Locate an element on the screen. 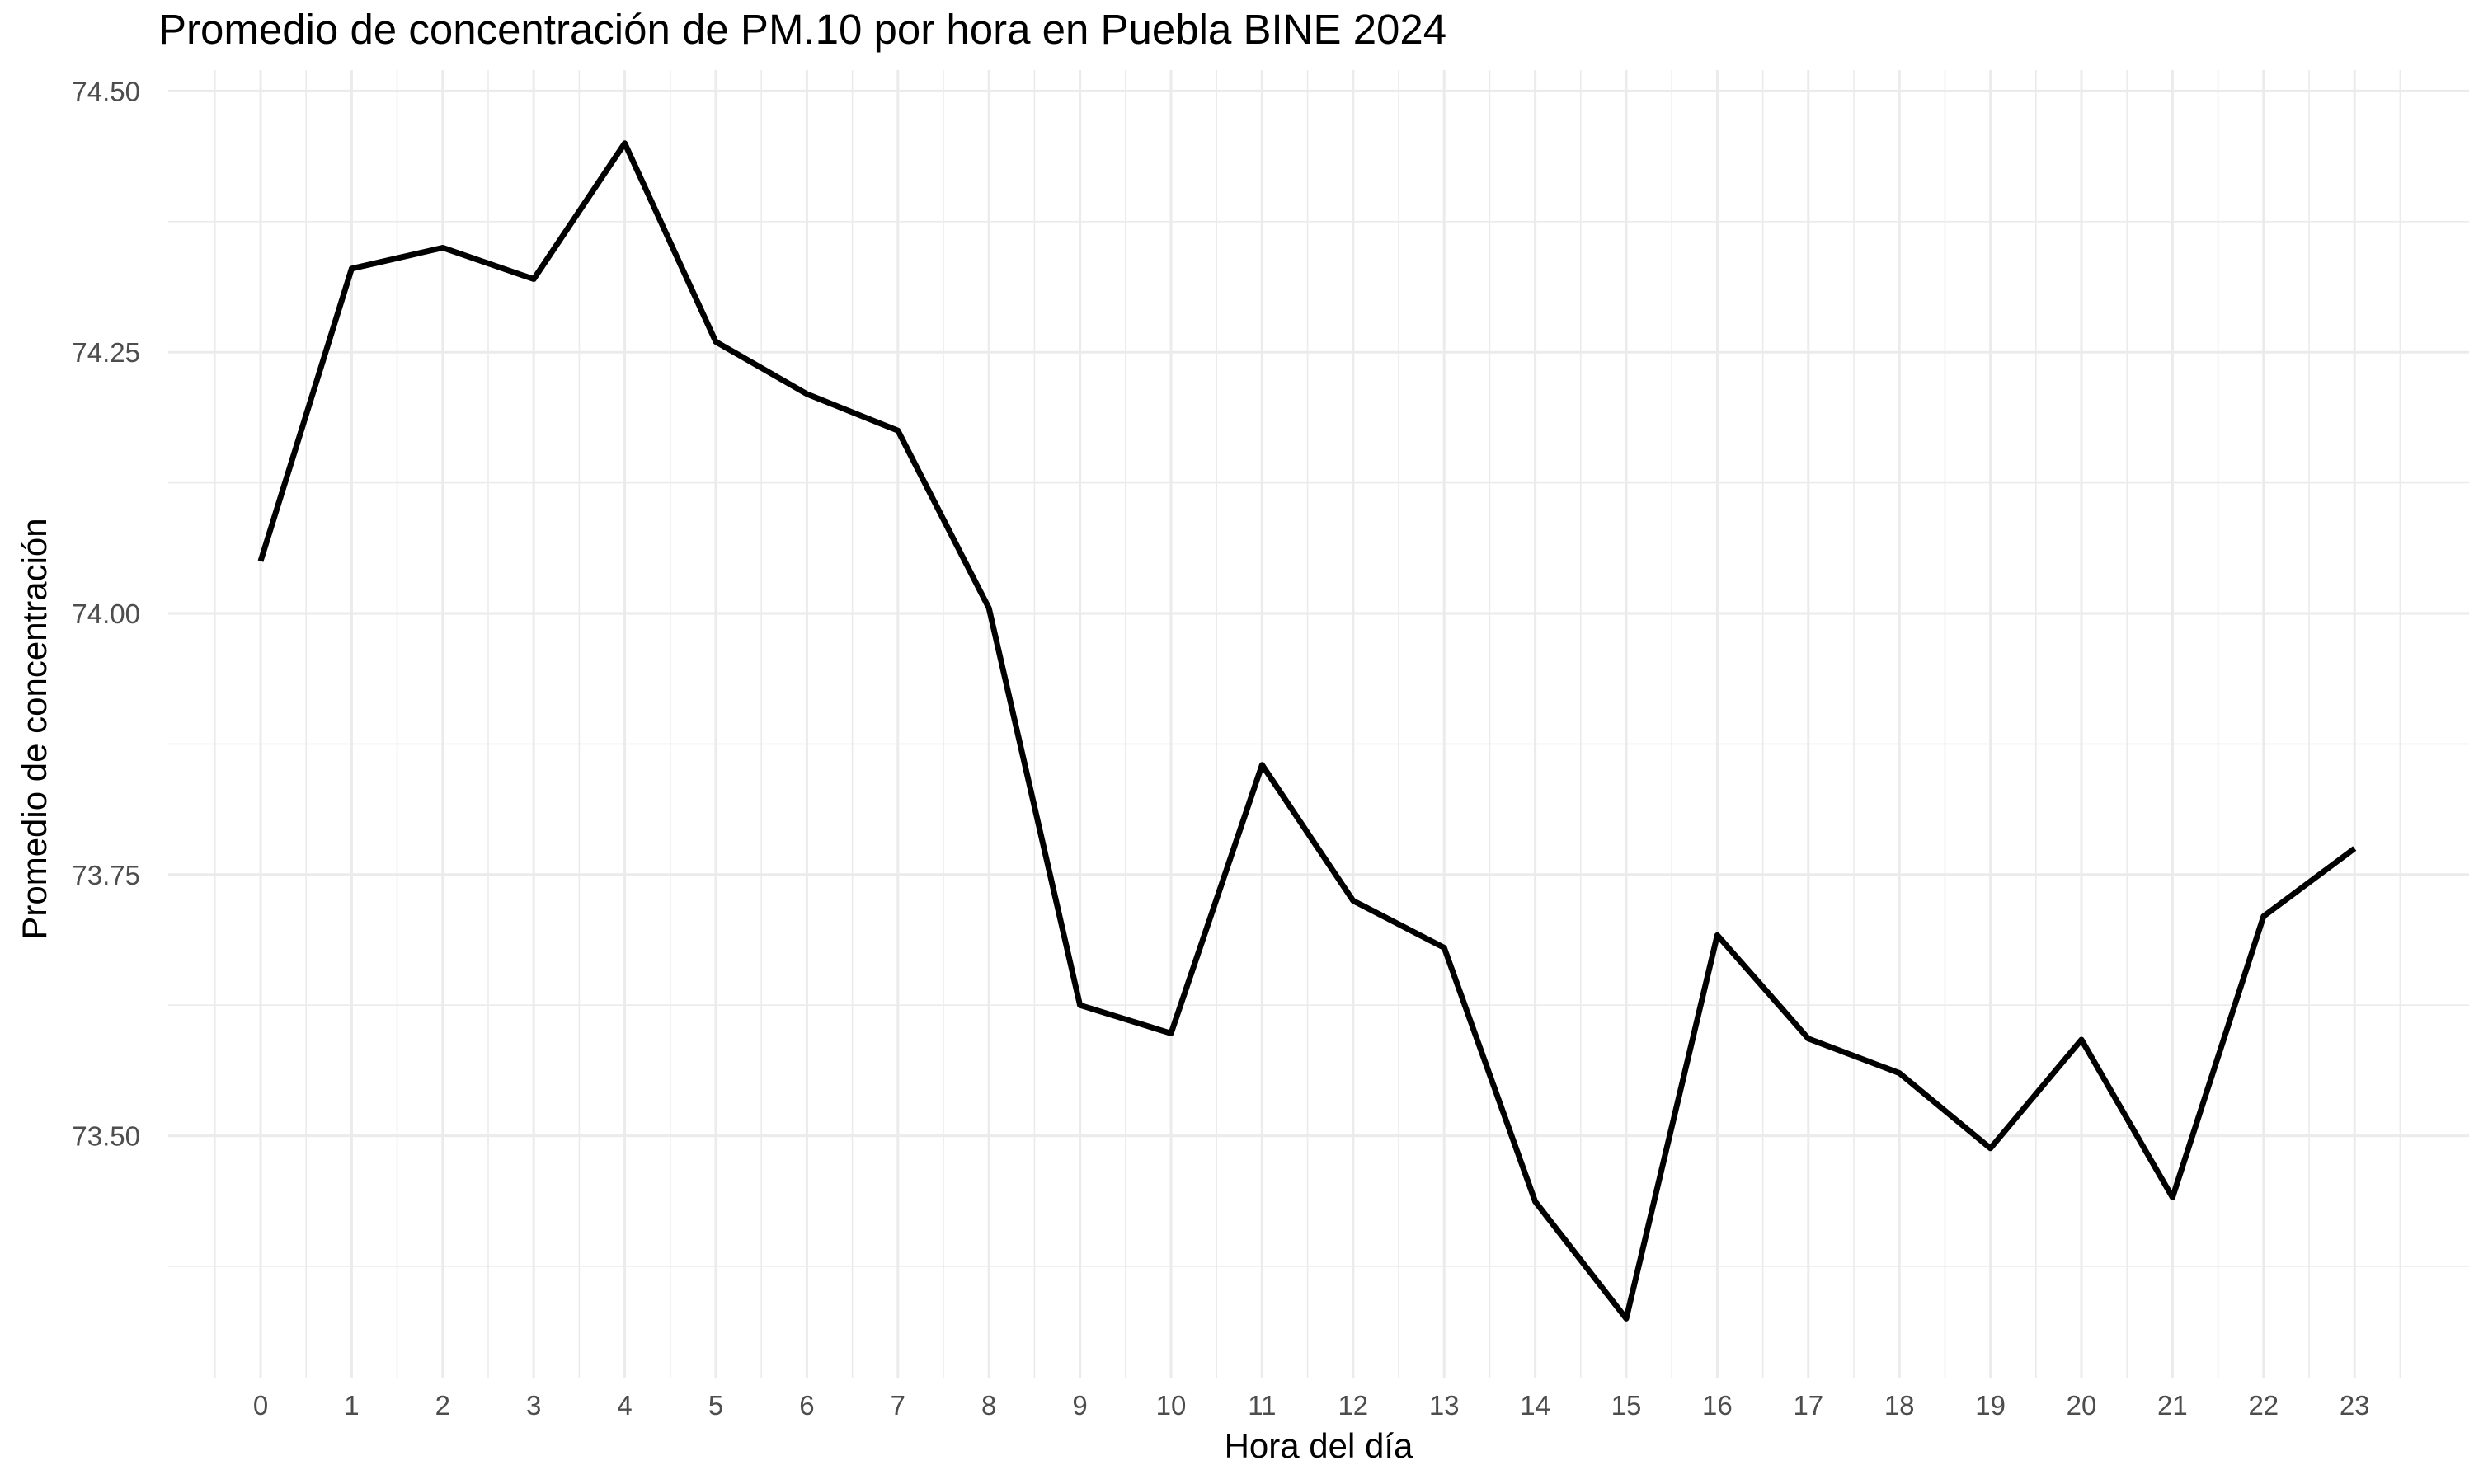  x-tick-label: 2 is located at coordinates (442, 1405).